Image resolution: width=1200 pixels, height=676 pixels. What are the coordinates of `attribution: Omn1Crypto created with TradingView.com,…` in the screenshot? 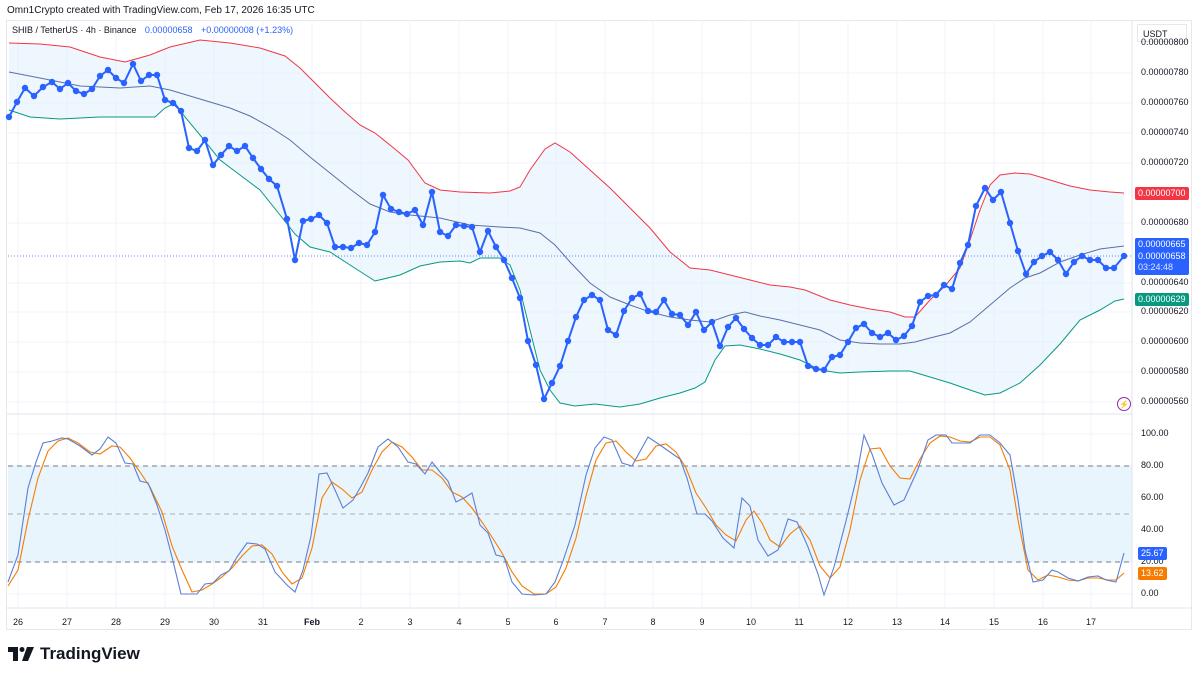 It's located at (161, 10).